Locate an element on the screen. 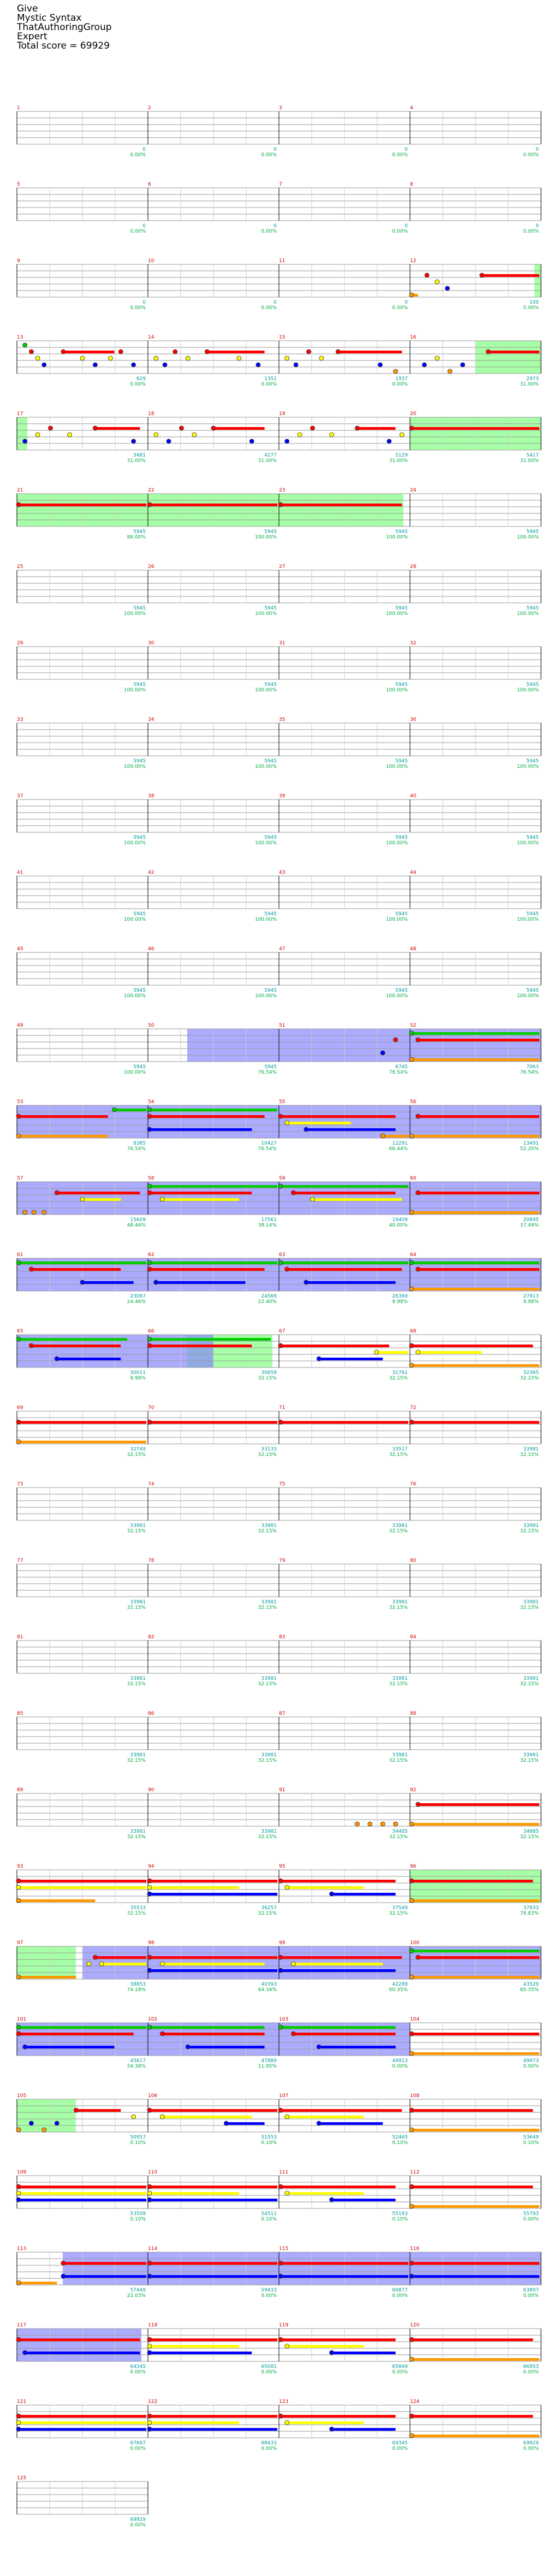 The image size is (559, 2576). measure-number: 106 is located at coordinates (152, 2096).